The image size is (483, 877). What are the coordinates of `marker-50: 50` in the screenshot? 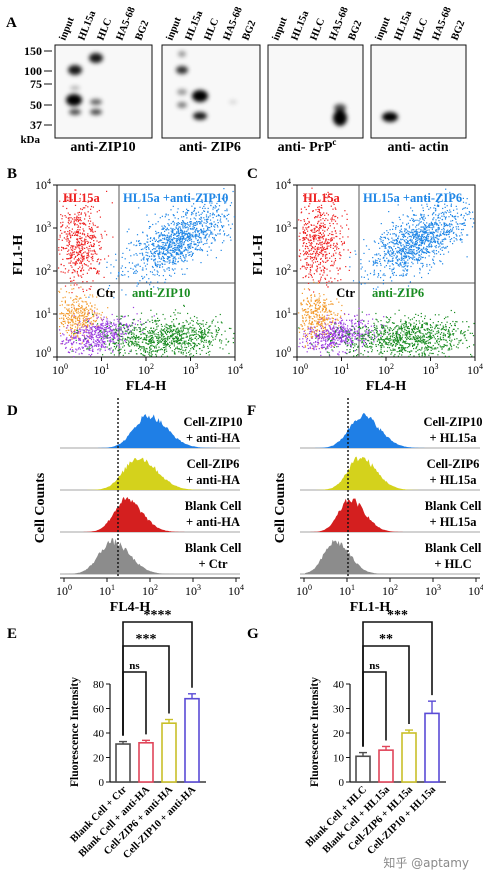 It's located at (36, 105).